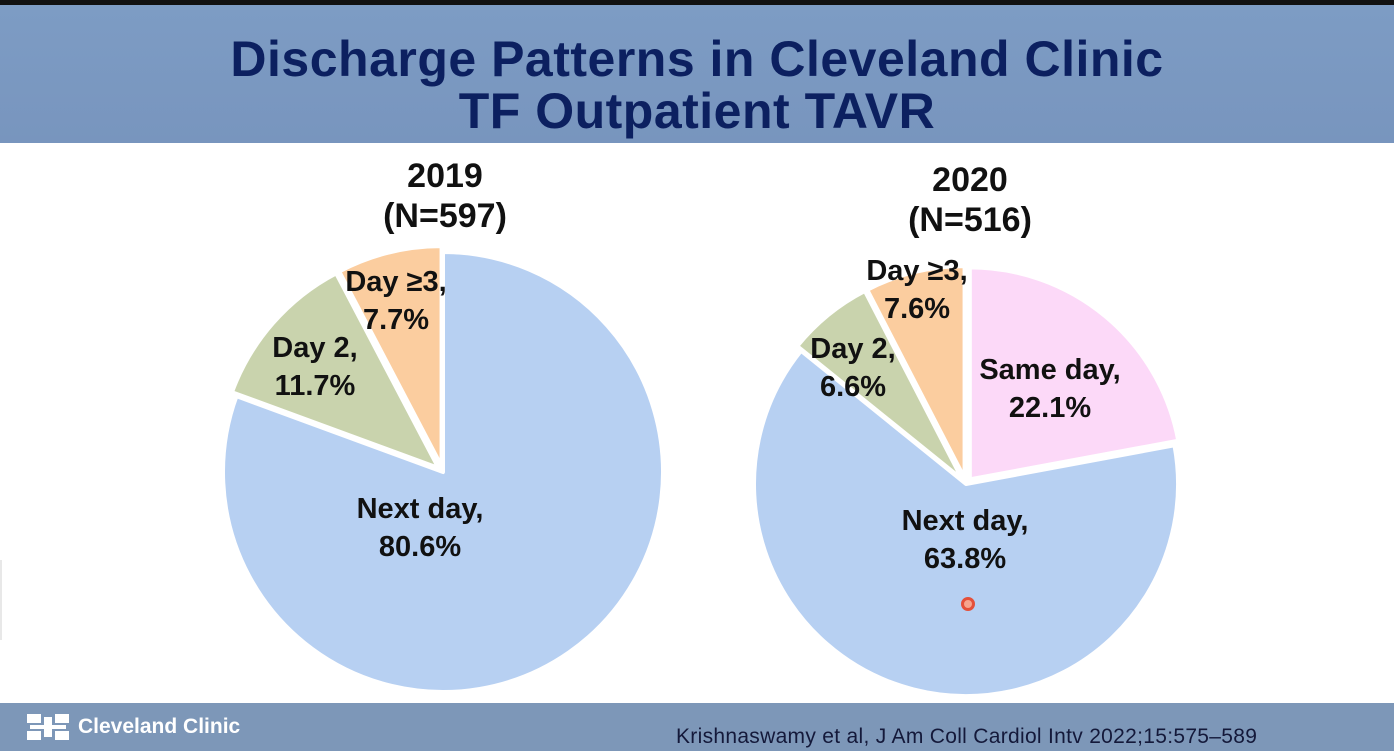 Image resolution: width=1394 pixels, height=751 pixels. What do you see at coordinates (395, 301) in the screenshot?
I see `pie-label-2019-day-3: Day ≥3, 7.7%` at bounding box center [395, 301].